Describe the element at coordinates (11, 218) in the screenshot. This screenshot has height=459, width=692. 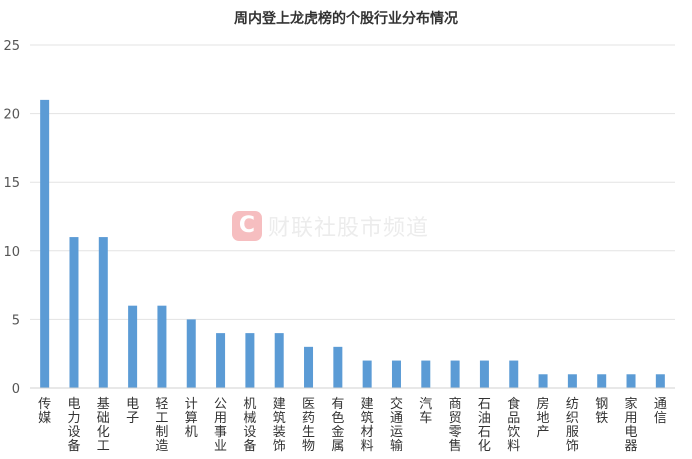
I see `y-axis-ticks: 0 5 10 15 20 25` at that location.